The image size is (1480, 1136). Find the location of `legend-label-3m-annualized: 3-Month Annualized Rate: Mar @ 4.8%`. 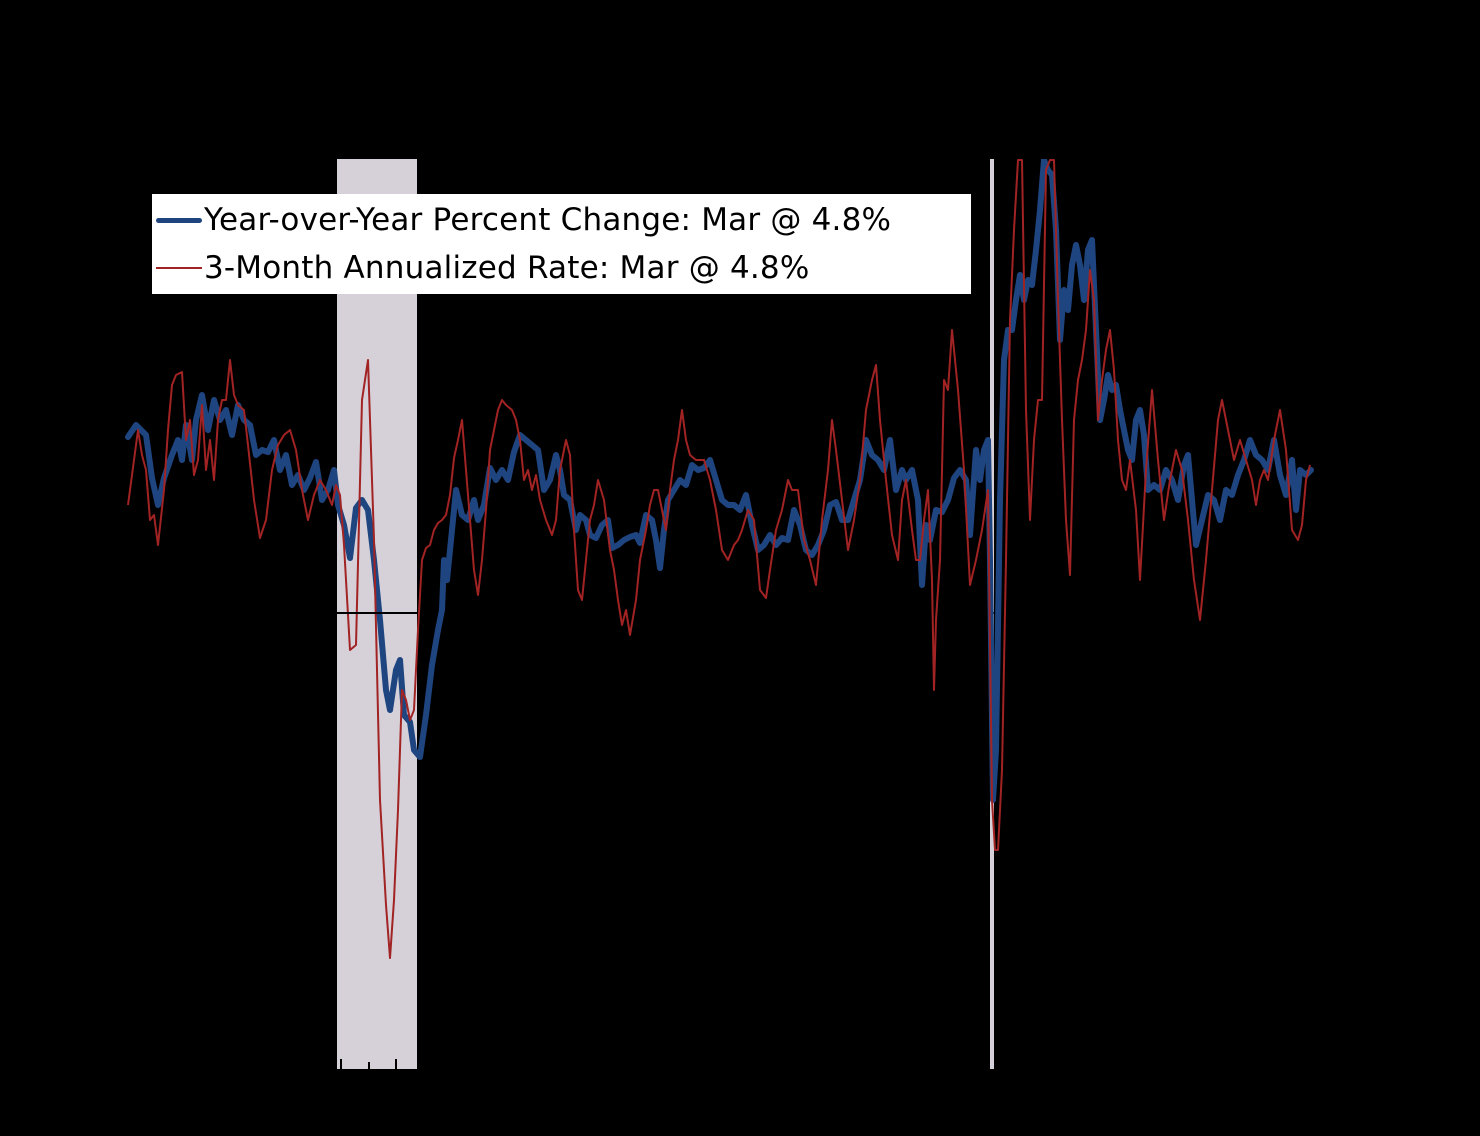

legend-label-3m-annualized: 3-Month Annualized Rate: Mar @ 4.8% is located at coordinates (507, 268).